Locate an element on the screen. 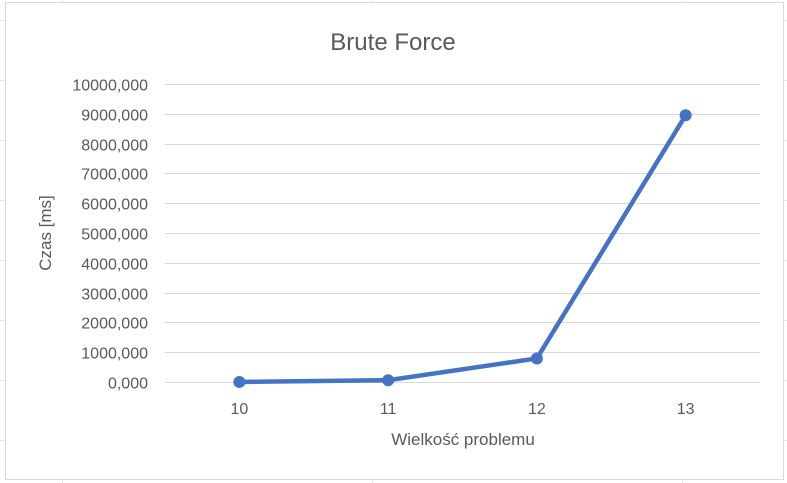 The height and width of the screenshot is (483, 787). y-tick-label: 2000,000 is located at coordinates (114, 324).